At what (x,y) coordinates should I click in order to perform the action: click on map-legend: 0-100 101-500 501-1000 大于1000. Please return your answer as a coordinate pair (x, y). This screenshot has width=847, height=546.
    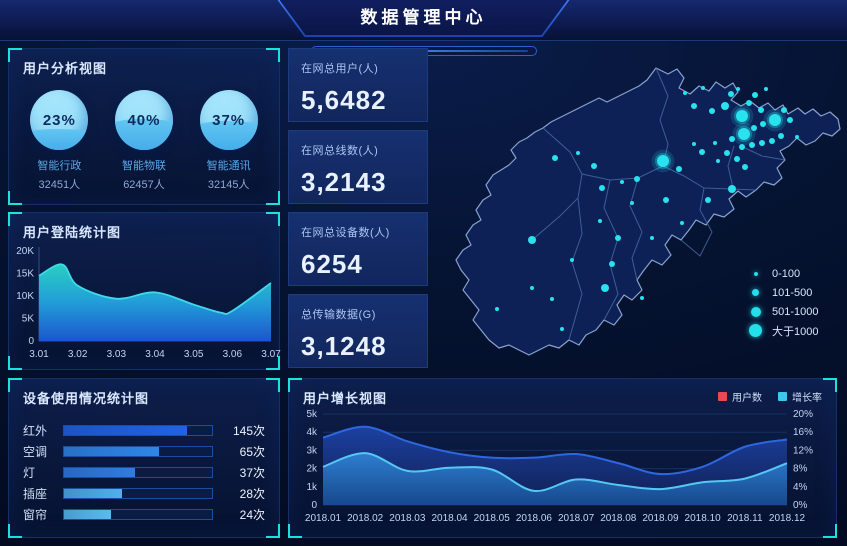
    Looking at the image, I should click on (783, 302).